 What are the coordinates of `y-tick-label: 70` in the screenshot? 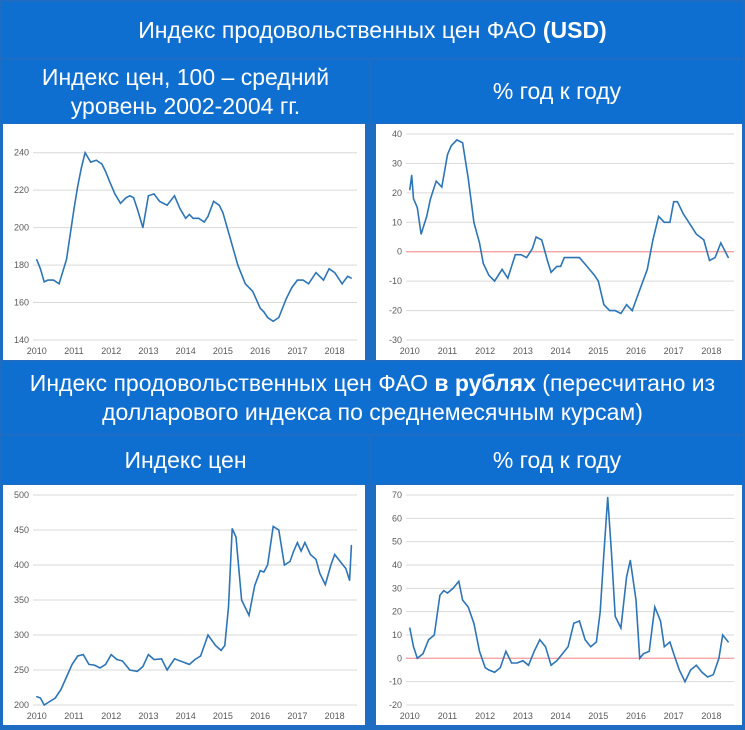 It's located at (397, 495).